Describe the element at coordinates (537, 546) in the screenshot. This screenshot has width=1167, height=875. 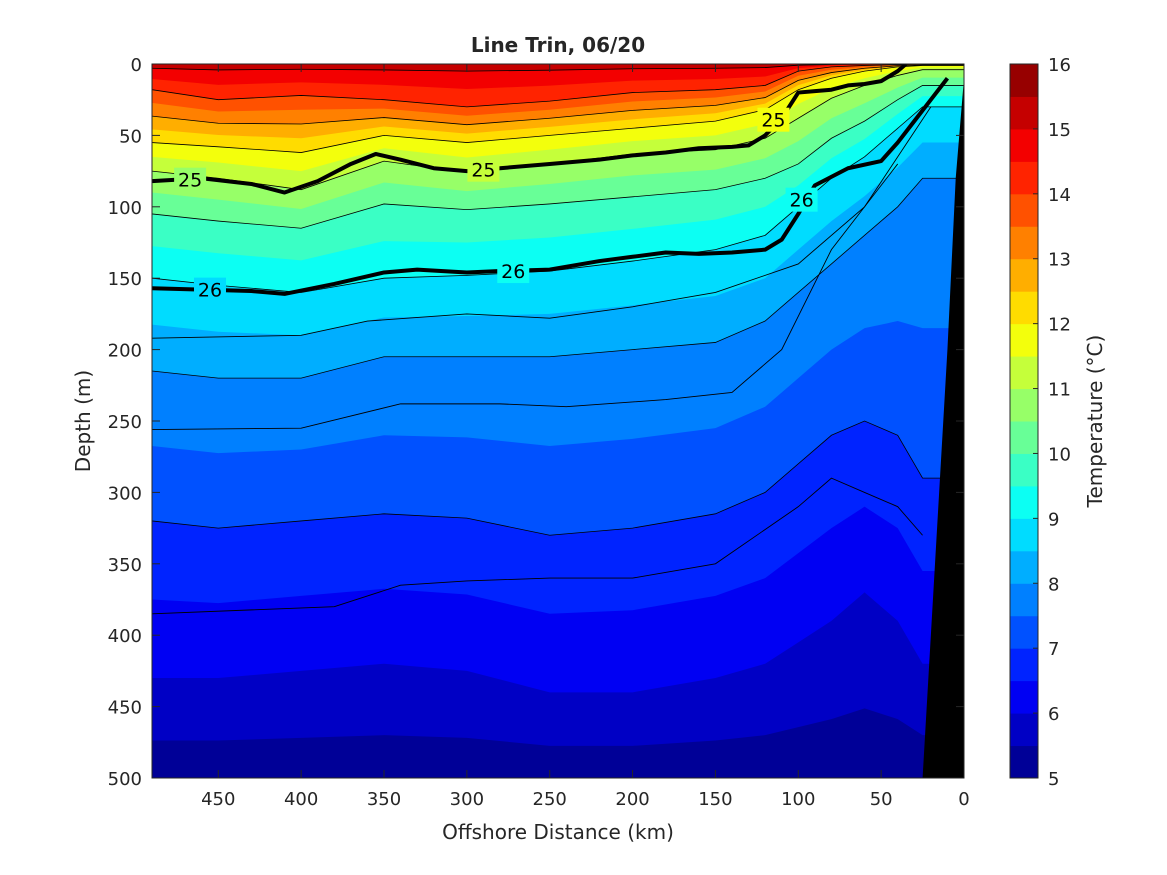
I see `density-contour-thin` at that location.